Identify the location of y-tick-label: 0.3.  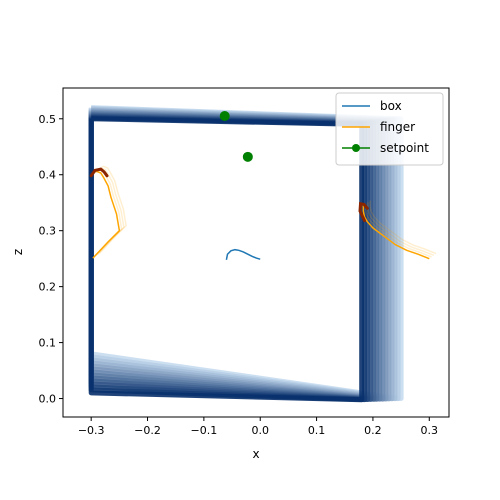
(48, 231).